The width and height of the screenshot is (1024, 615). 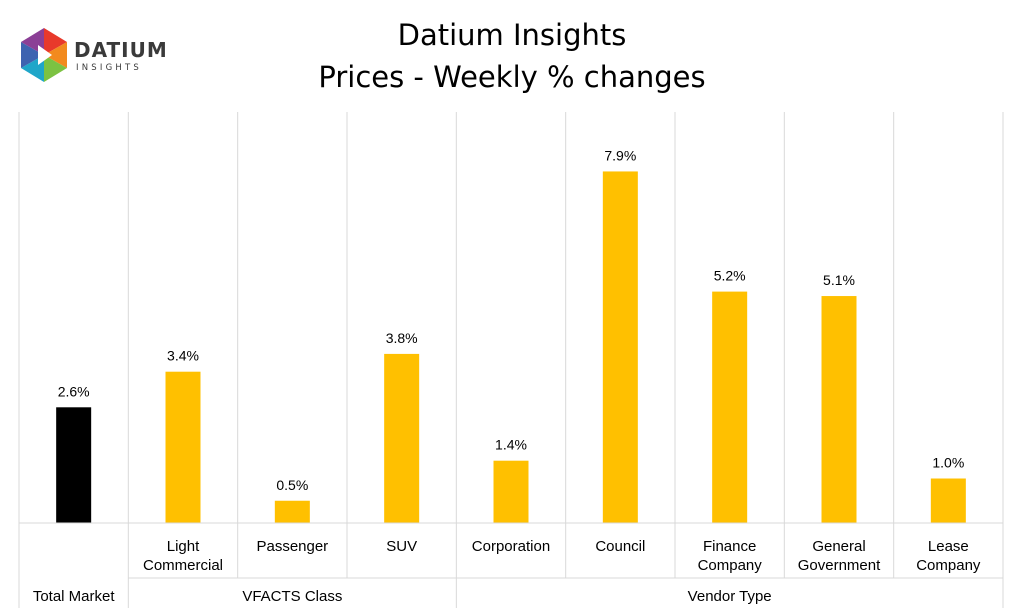 What do you see at coordinates (109, 68) in the screenshot?
I see `logo-subtext: INSIGHTS` at bounding box center [109, 68].